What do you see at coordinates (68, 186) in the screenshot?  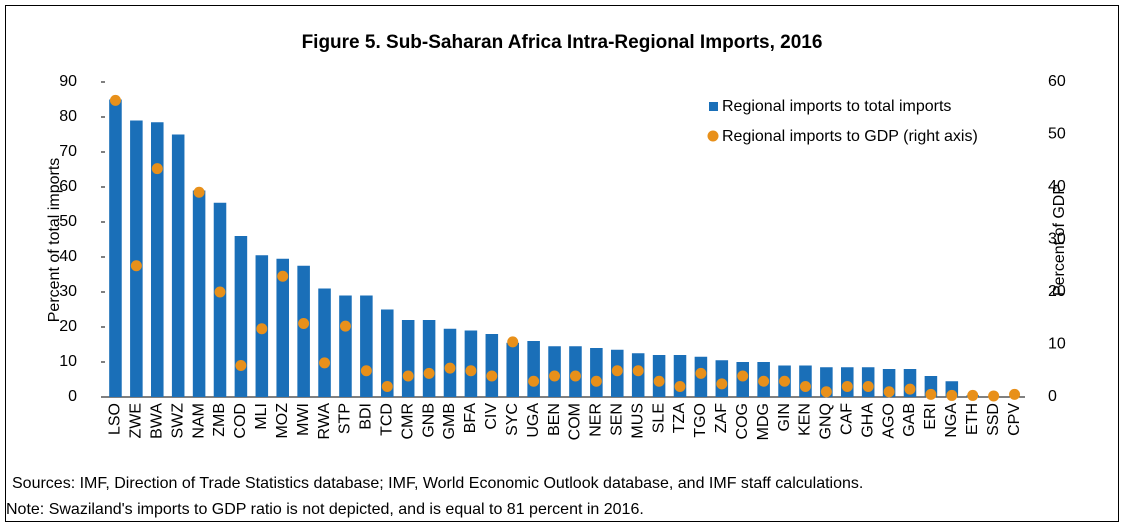 I see `y-tick-label: 60` at bounding box center [68, 186].